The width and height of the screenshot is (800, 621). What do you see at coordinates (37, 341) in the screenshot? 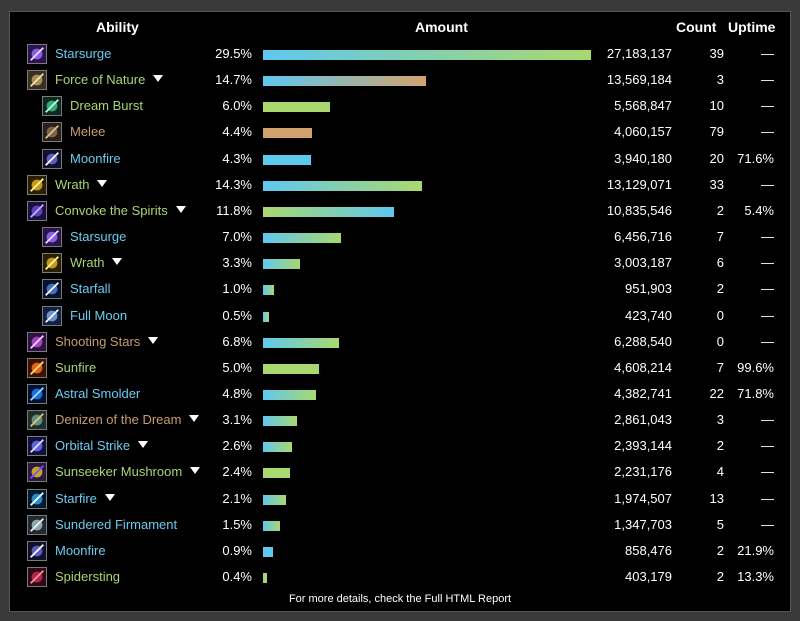
I see `shooting-stars-icon` at bounding box center [37, 341].